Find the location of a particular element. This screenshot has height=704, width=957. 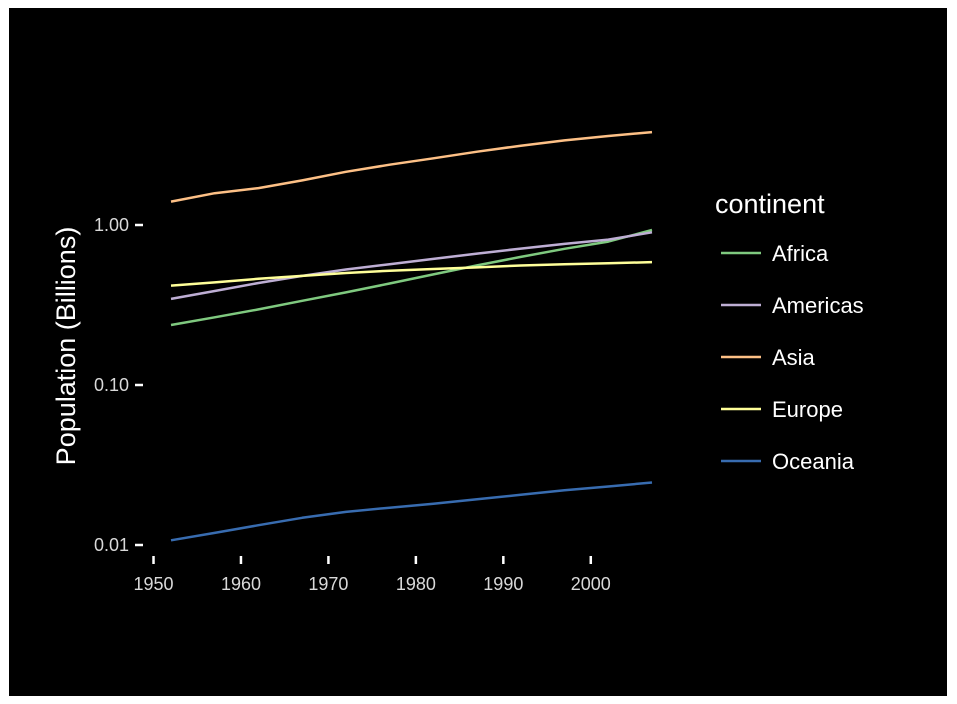

x-axis: 1950 1960 1970 1980 1990 2000 is located at coordinates (372, 575).